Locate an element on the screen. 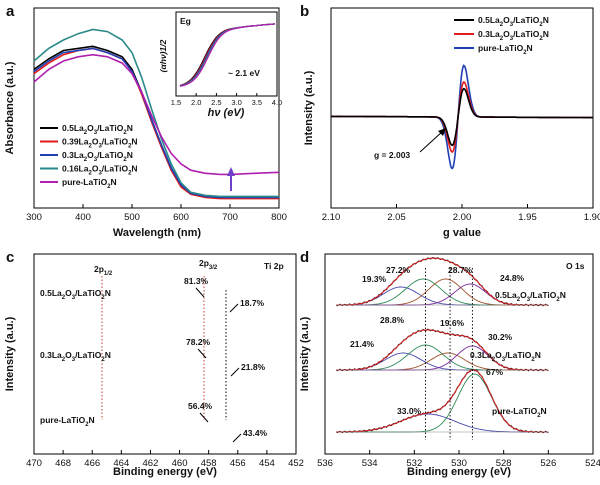 This screenshot has width=600, height=485. panel-a-legend-entry-2: 0.3La2O3/LaTiO2N is located at coordinates (97, 156).